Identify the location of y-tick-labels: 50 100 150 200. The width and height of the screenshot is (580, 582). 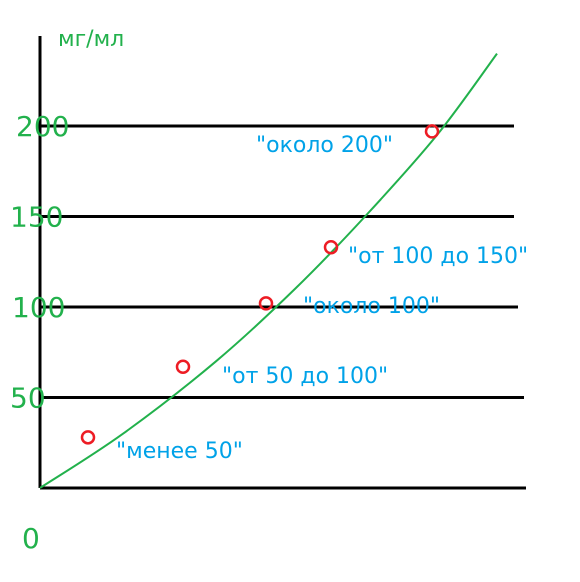
(39, 262).